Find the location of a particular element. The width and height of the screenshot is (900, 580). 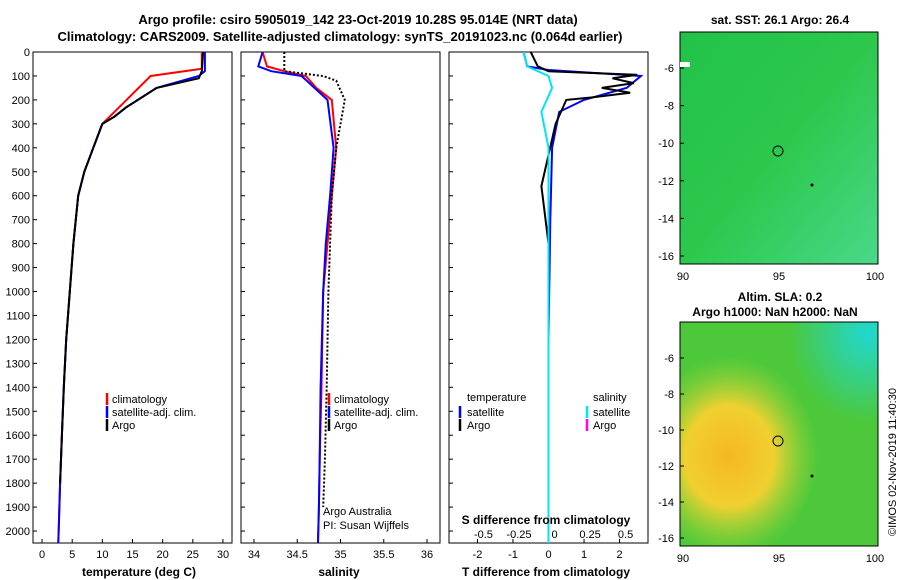

diff-legend-salinity: salinity is located at coordinates (610, 398).